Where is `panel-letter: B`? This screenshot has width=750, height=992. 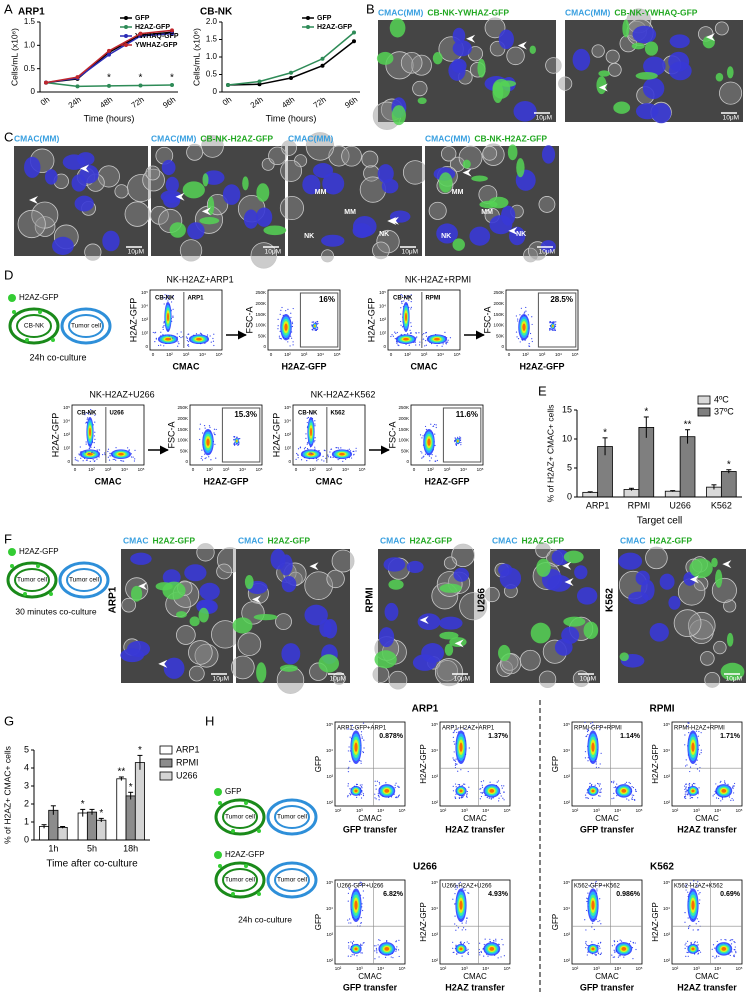
panel-letter: B is located at coordinates (370, 8).